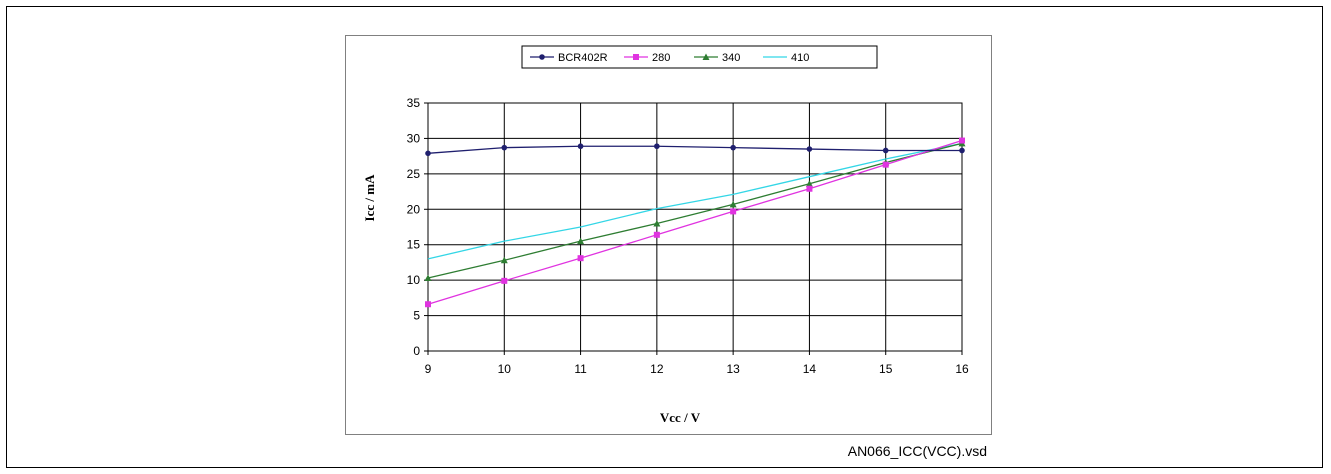  What do you see at coordinates (647, 58) in the screenshot?
I see `legend-entry: 280` at bounding box center [647, 58].